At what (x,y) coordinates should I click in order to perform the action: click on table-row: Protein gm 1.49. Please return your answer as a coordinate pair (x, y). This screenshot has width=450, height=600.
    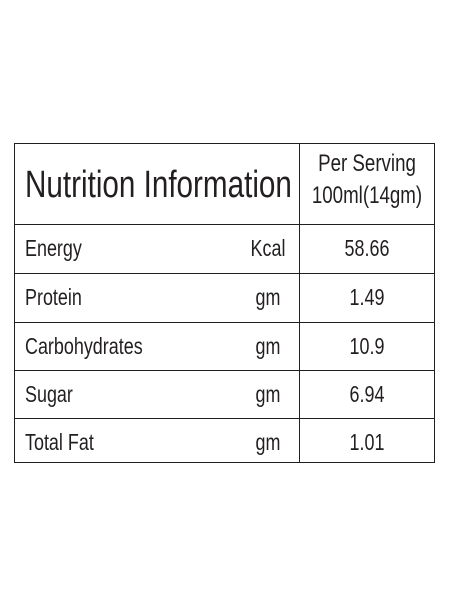
    Looking at the image, I should click on (224, 297).